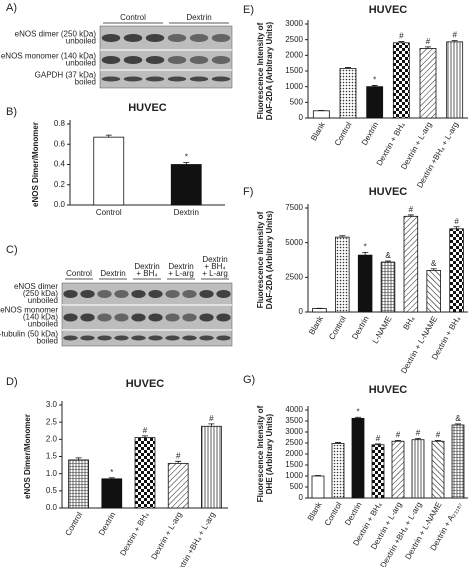 The height and width of the screenshot is (567, 474). What do you see at coordinates (11, 112) in the screenshot?
I see `panel-label: B)` at bounding box center [11, 112].